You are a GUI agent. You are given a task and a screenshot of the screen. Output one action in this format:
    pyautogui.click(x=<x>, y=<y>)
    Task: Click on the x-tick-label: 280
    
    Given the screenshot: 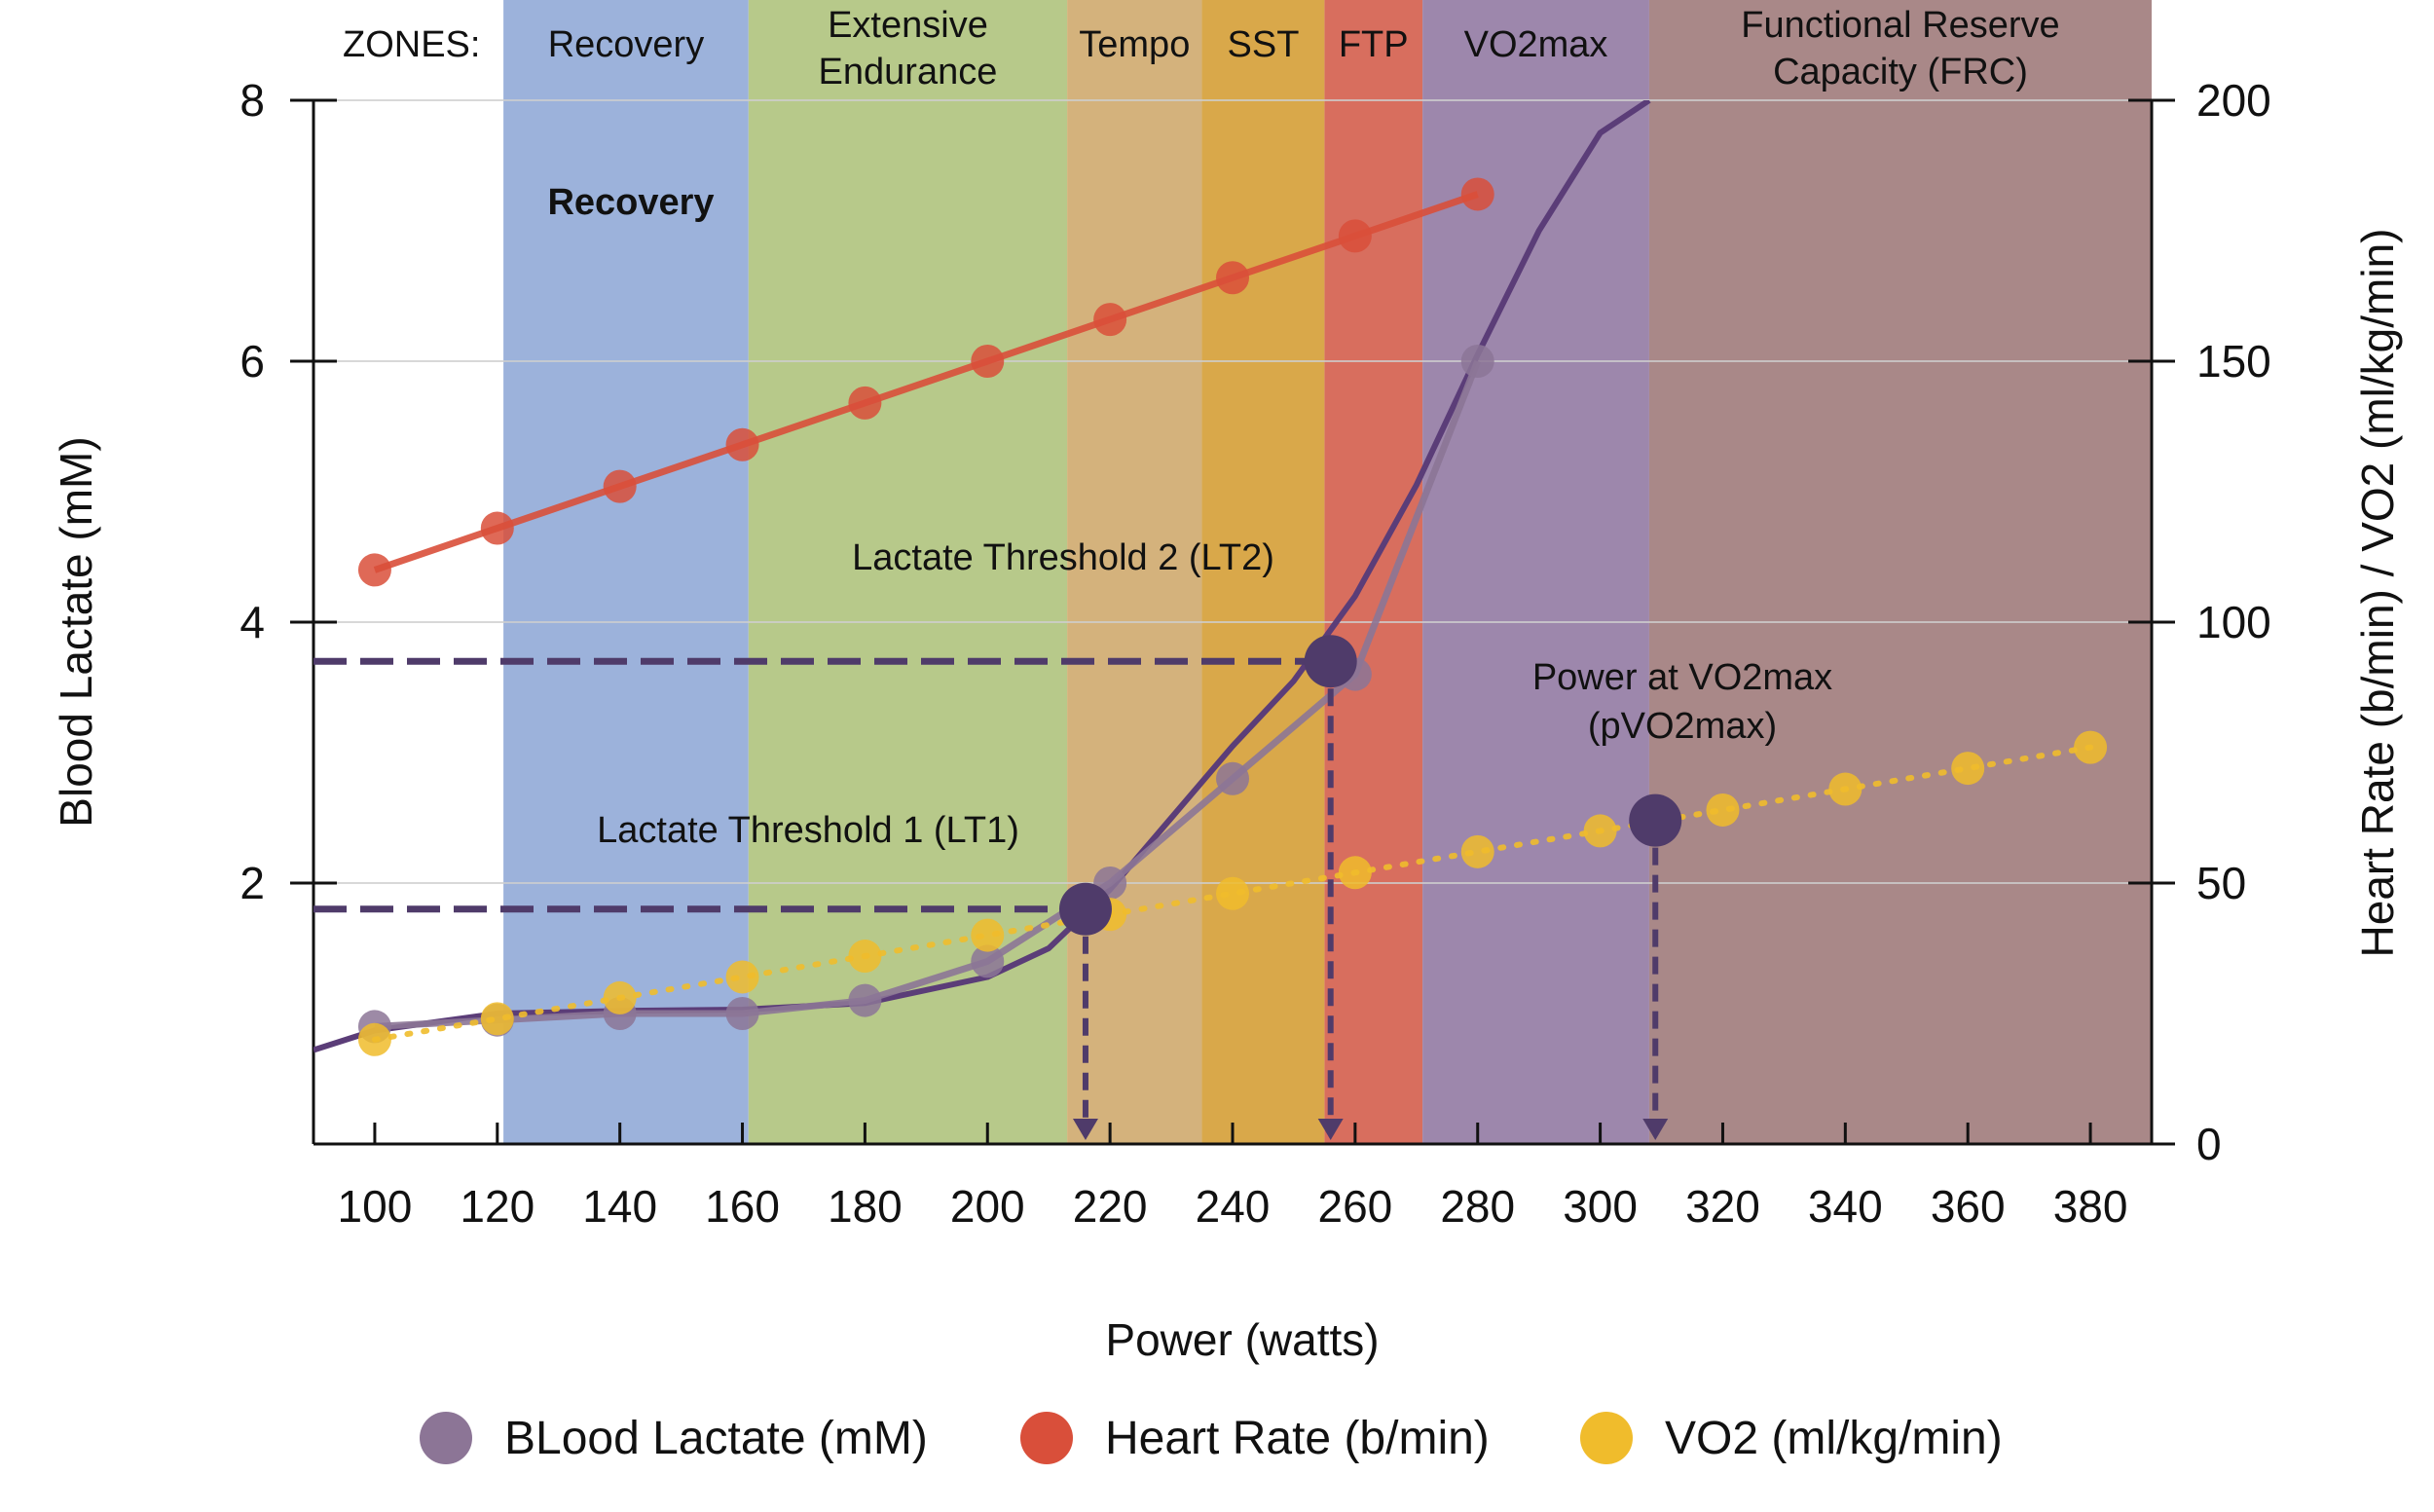 What is the action you would take?
    pyautogui.click(x=1477, y=1206)
    